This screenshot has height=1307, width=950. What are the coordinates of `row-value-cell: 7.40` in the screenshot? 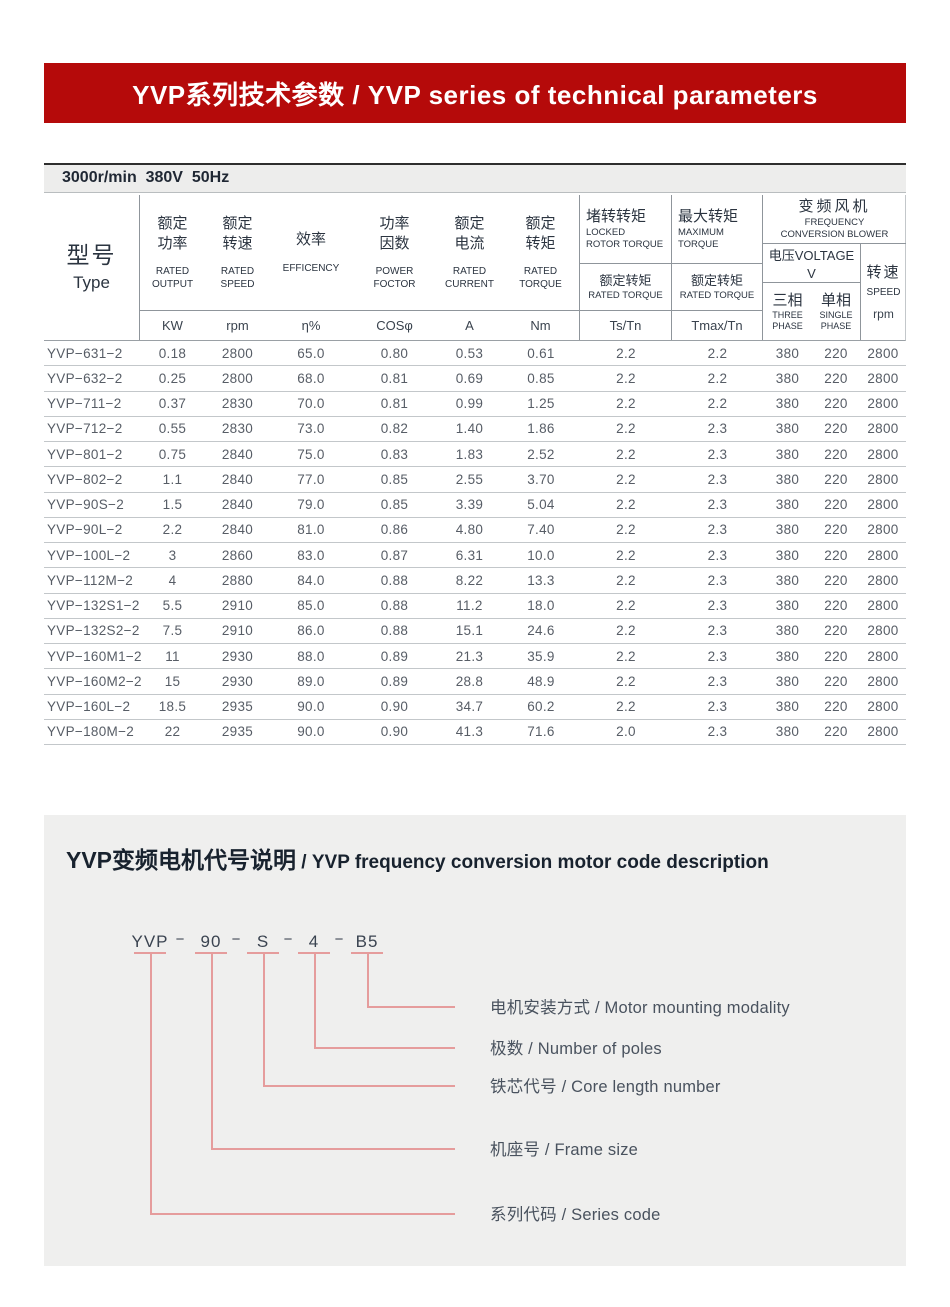 It's located at (541, 530).